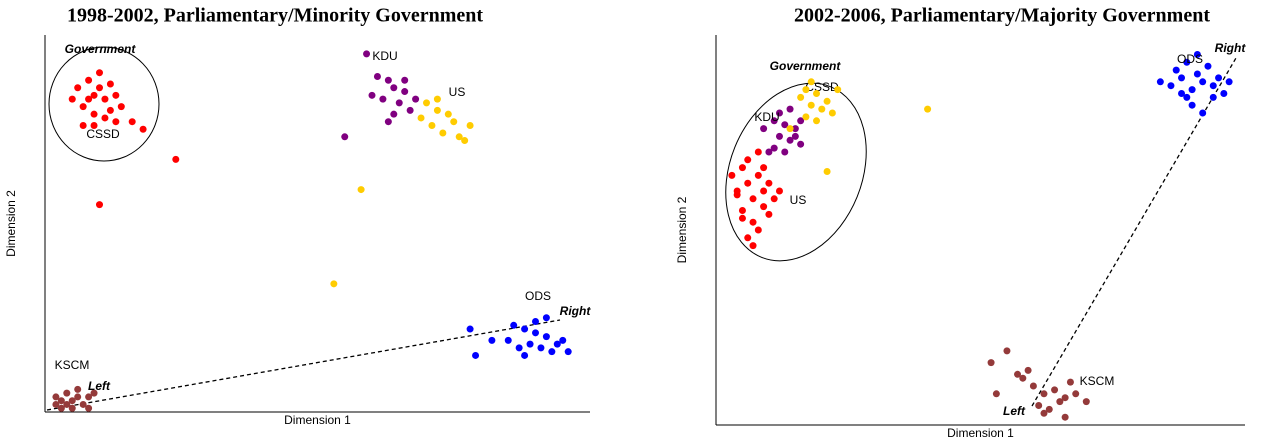 The width and height of the screenshot is (1269, 440). Describe the element at coordinates (303, 365) in the screenshot. I see `left-right-line` at that location.